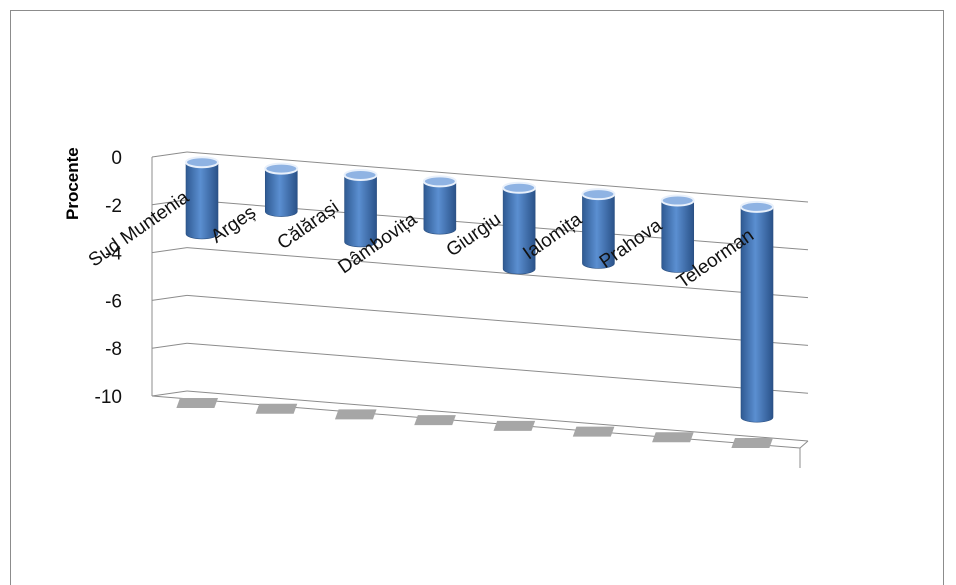 The width and height of the screenshot is (956, 585). What do you see at coordinates (139, 229) in the screenshot?
I see `category-label: Sud Muntenia` at bounding box center [139, 229].